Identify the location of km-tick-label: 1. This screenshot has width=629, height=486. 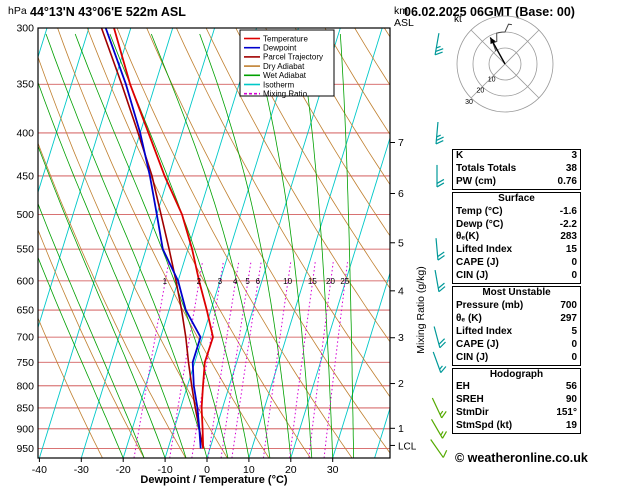
(401, 429).